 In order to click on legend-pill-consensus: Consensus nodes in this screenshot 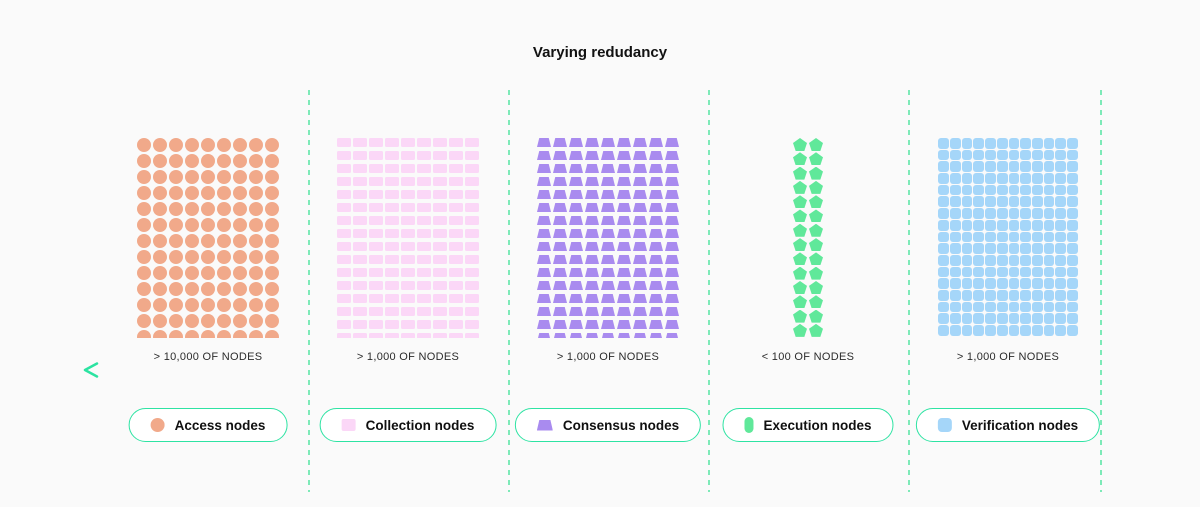, I will do `click(608, 425)`.